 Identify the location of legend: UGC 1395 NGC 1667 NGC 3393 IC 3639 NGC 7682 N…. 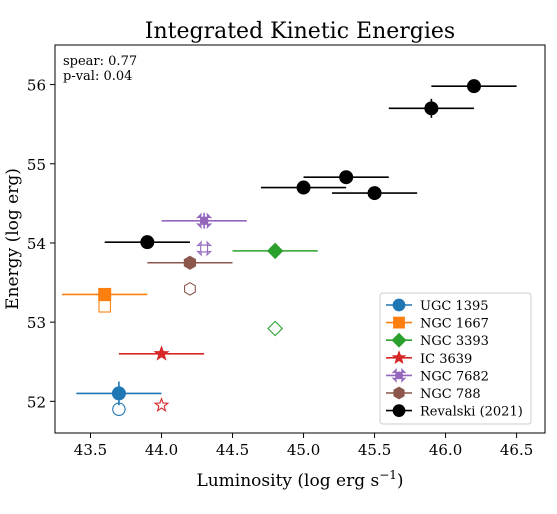
(455, 358).